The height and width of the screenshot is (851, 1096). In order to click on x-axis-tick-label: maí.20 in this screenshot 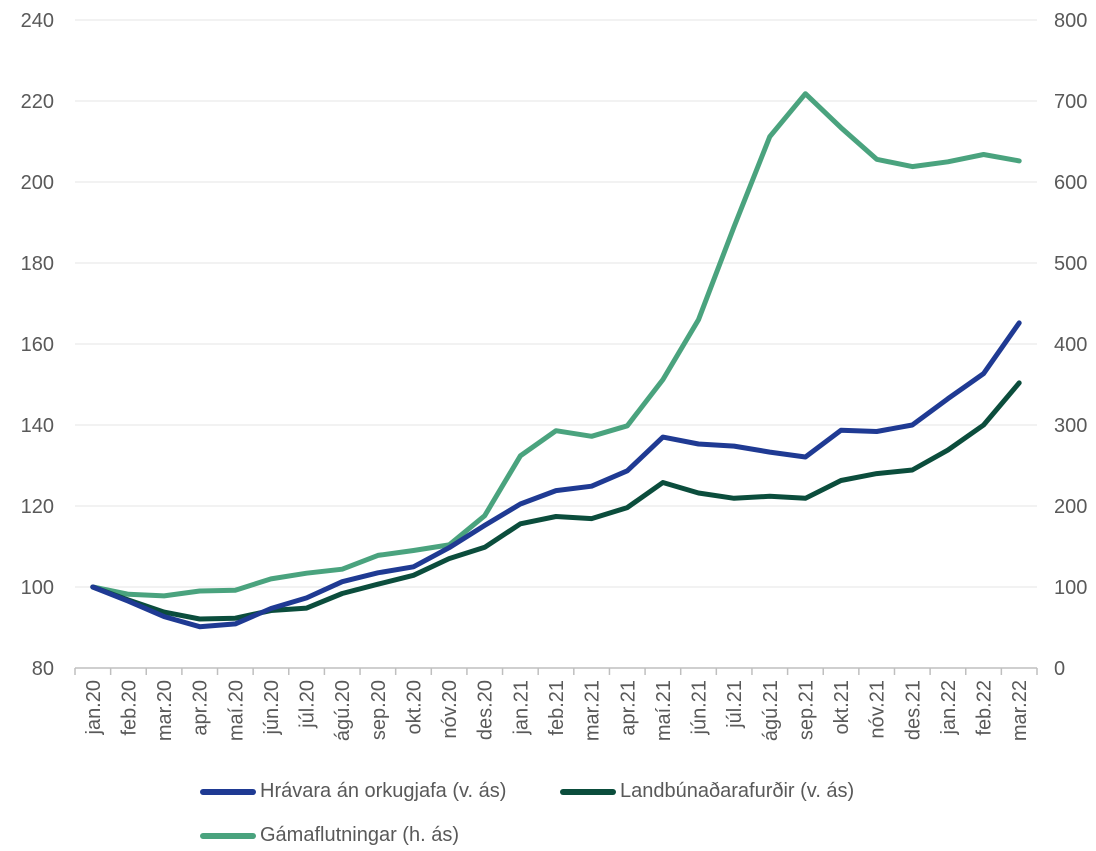, I will do `click(236, 710)`.